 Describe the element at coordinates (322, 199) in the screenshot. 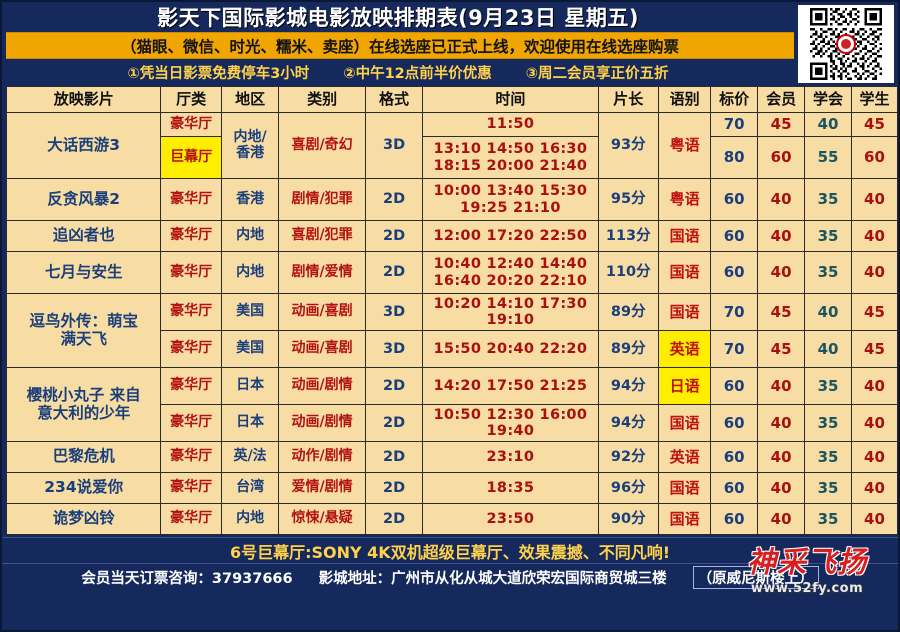

I see `cell-genre: 剧情/犯罪` at that location.